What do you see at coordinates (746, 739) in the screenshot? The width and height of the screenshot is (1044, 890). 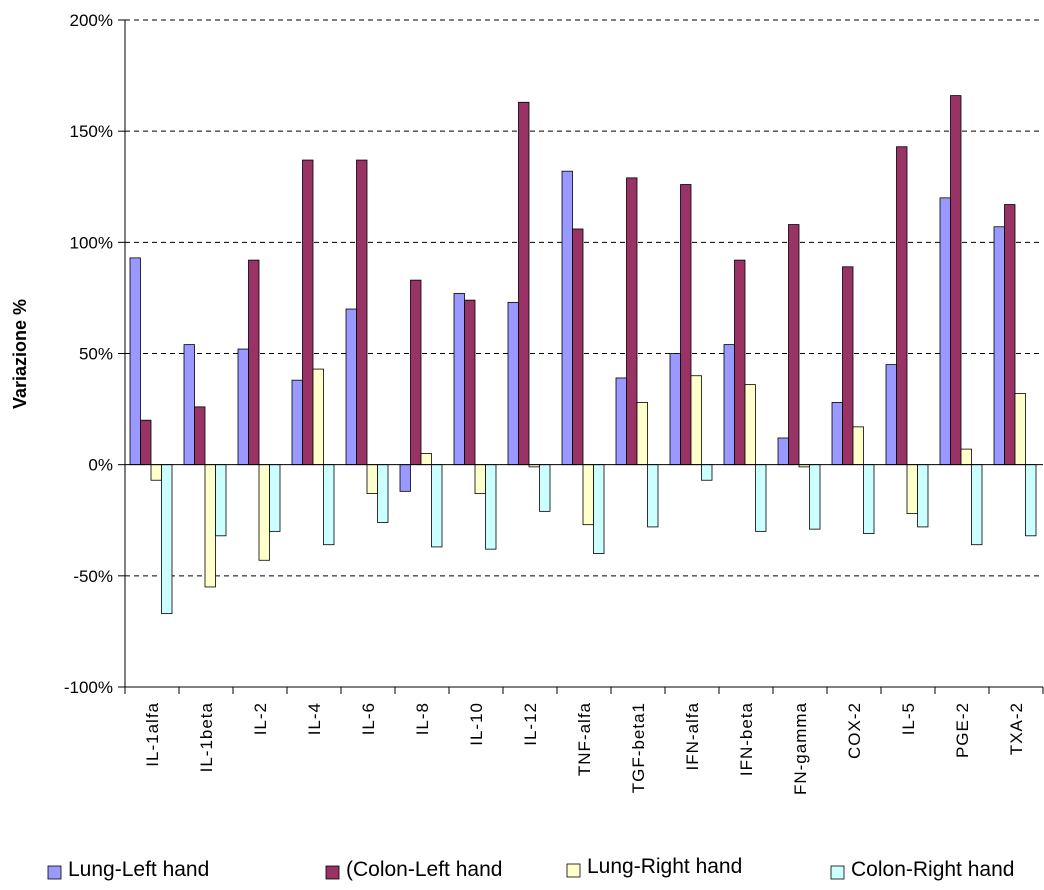 I see `x-tick-label: IFN-beta` at bounding box center [746, 739].